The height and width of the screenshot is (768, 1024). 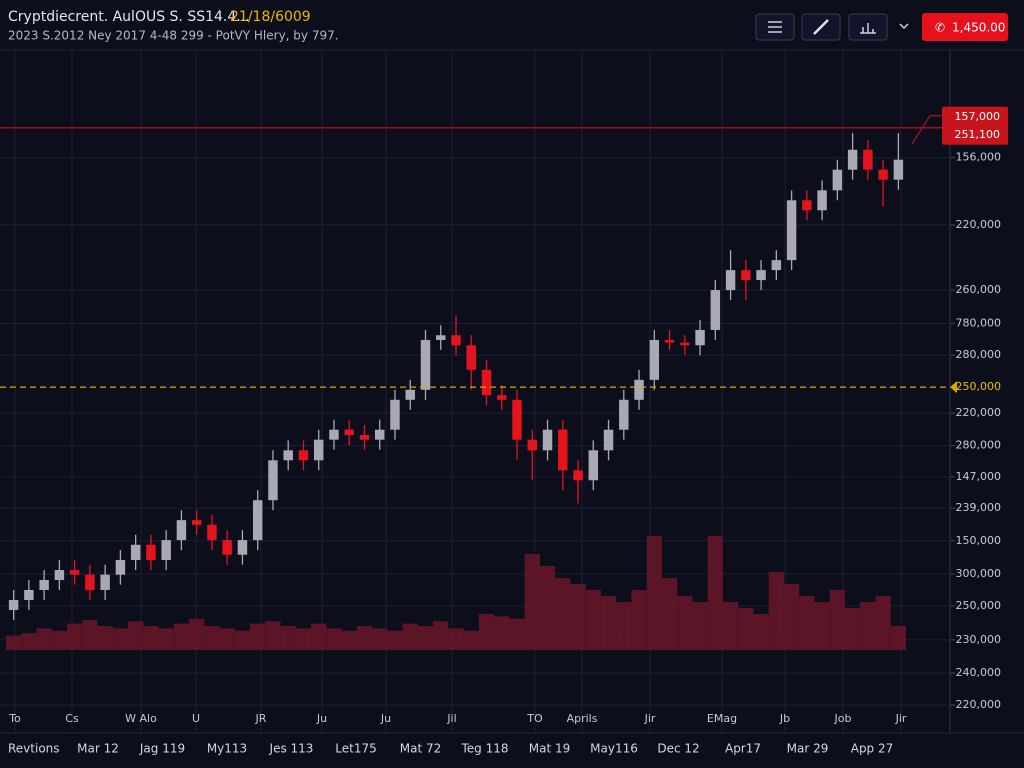 I want to click on price-label: 250,000, so click(x=979, y=386).